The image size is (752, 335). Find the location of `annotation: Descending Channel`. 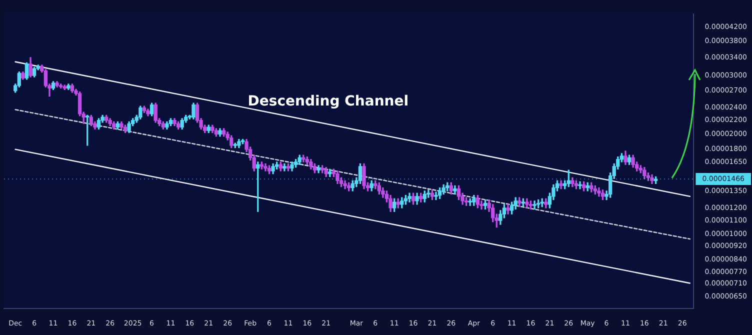

annotation: Descending Channel is located at coordinates (328, 102).